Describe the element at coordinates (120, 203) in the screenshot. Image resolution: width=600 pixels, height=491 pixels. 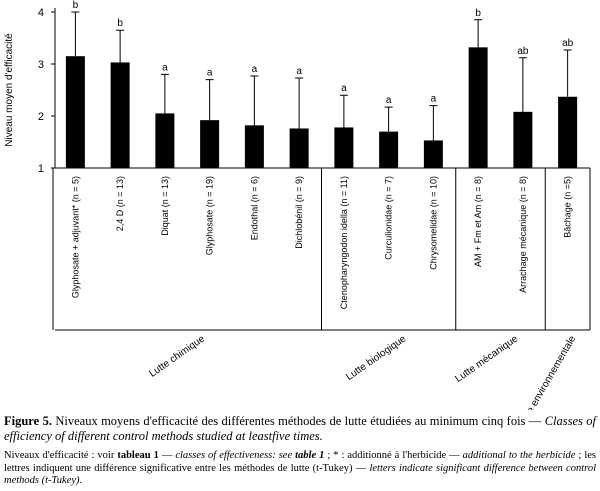
I see `x-tick-label: 2,4 D (n = 13)` at that location.